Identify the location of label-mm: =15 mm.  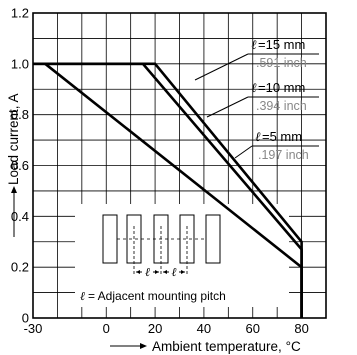
(281, 44).